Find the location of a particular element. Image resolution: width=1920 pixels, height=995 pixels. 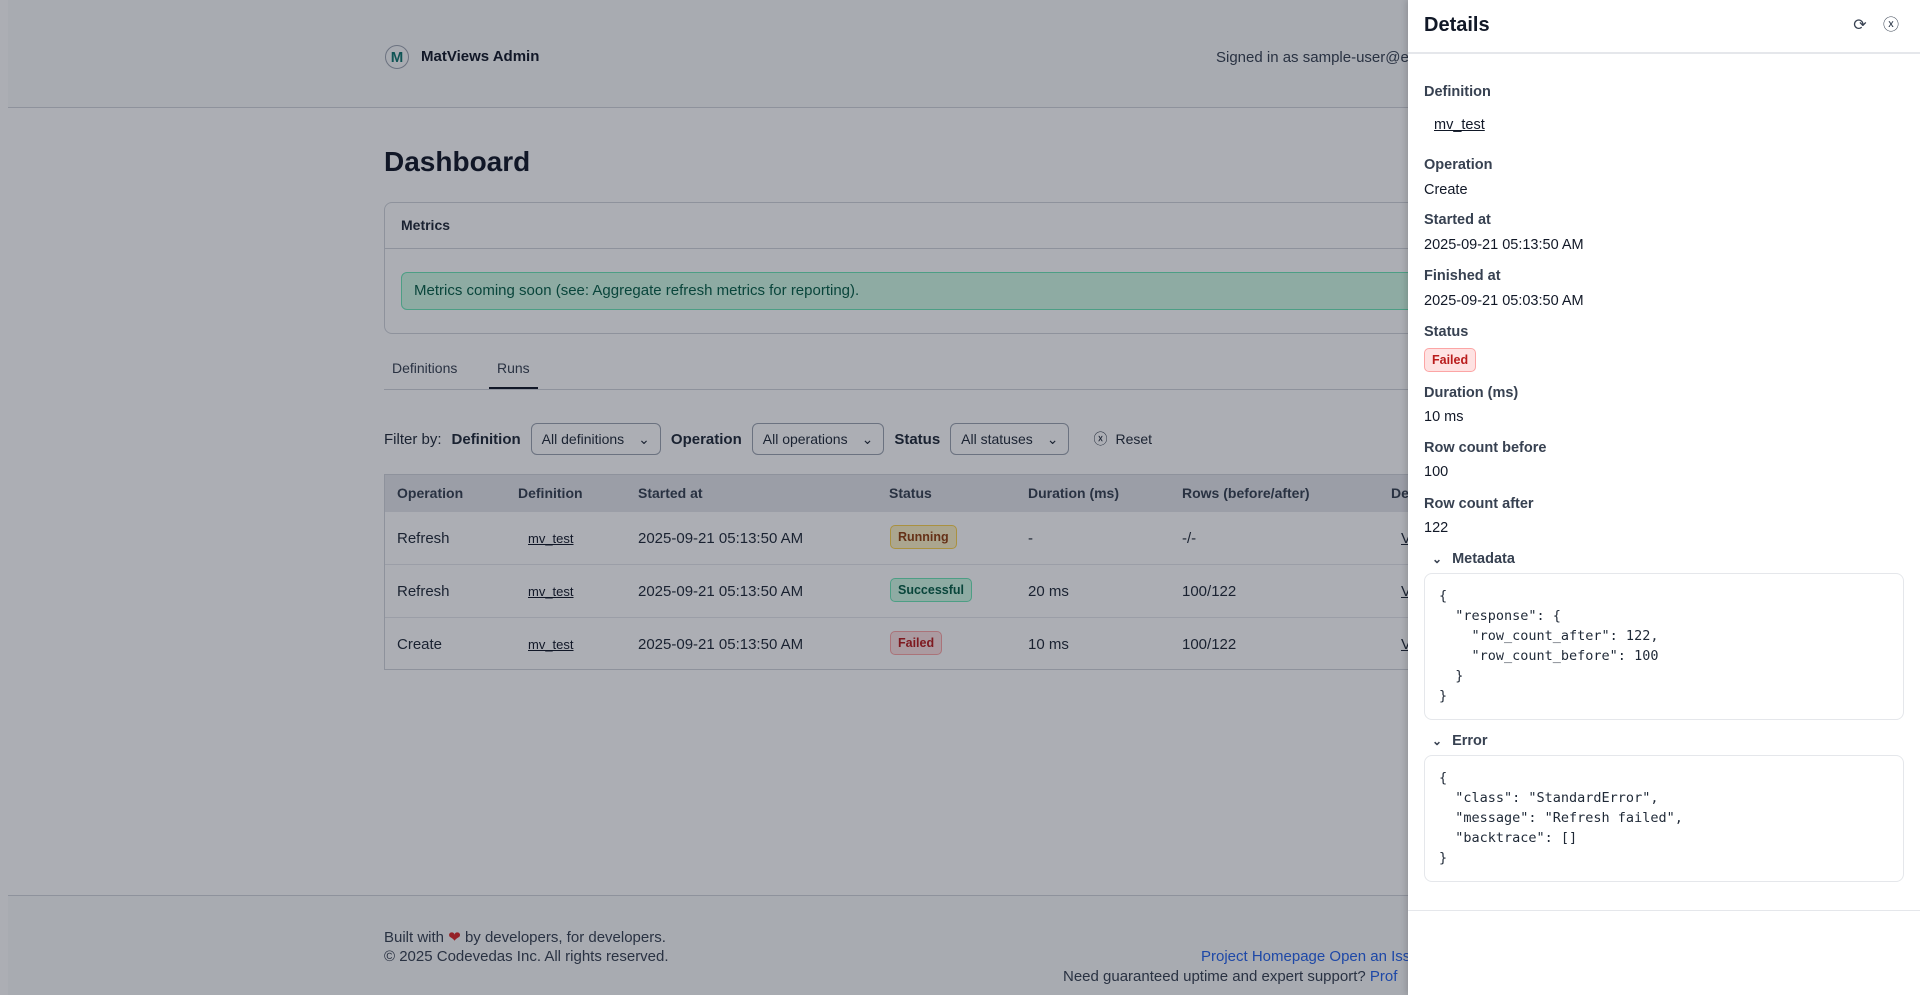

tab-definitions: Definitions is located at coordinates (425, 368).